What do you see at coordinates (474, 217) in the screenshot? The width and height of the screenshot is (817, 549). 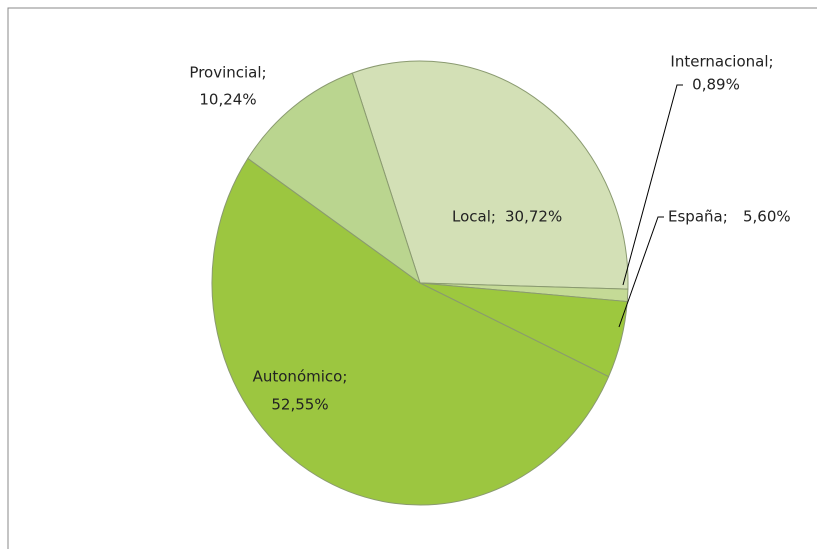 I see `slice-label: Local;` at bounding box center [474, 217].